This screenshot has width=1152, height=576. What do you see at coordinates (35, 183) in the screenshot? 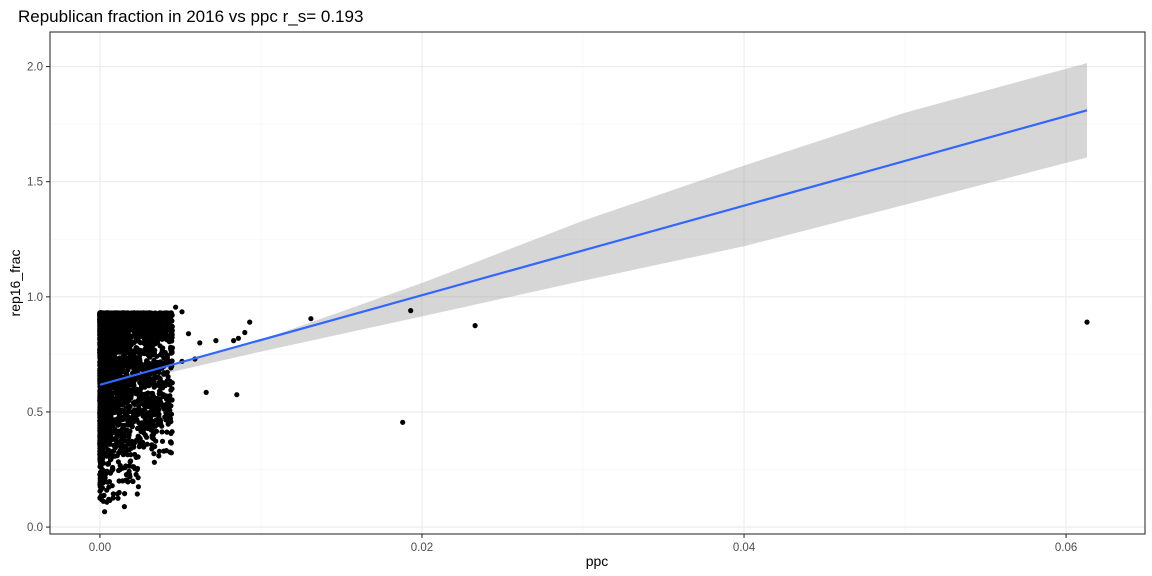
I see `y-tick-label: 1.5` at bounding box center [35, 183].